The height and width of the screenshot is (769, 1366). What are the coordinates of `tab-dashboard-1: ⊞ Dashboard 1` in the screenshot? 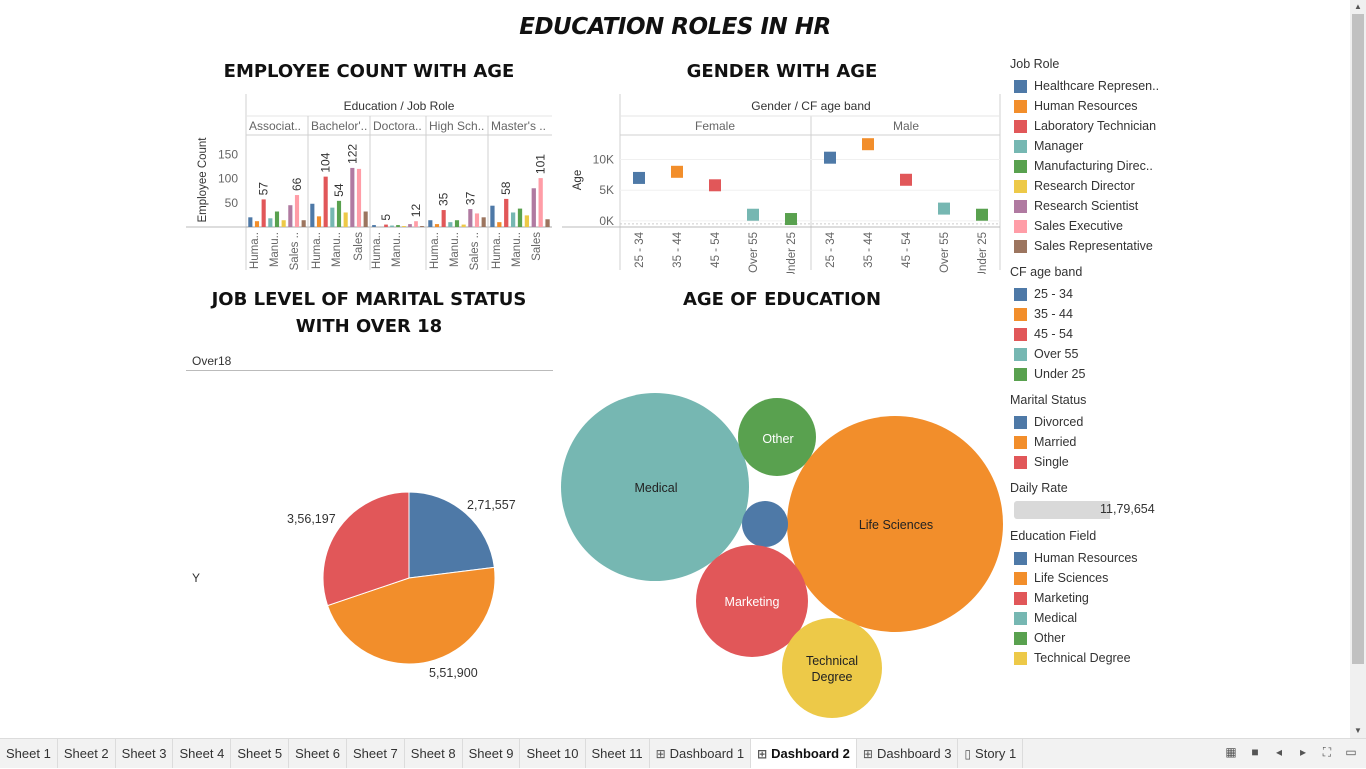 It's located at (701, 753).